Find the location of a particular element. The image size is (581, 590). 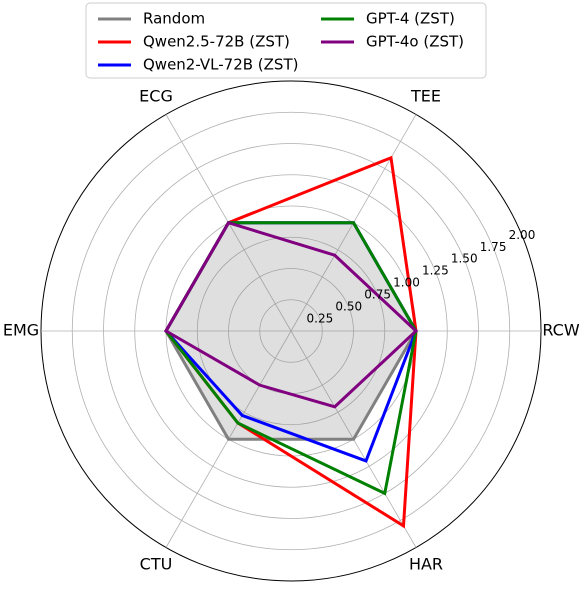

legend-label-0: Random is located at coordinates (174, 19).